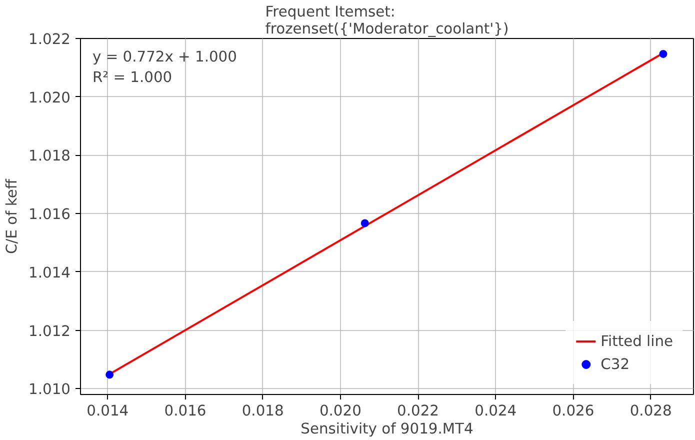  What do you see at coordinates (164, 67) in the screenshot?
I see `annotation: y = 0.772x + 1.000 R² = 1.000` at bounding box center [164, 67].